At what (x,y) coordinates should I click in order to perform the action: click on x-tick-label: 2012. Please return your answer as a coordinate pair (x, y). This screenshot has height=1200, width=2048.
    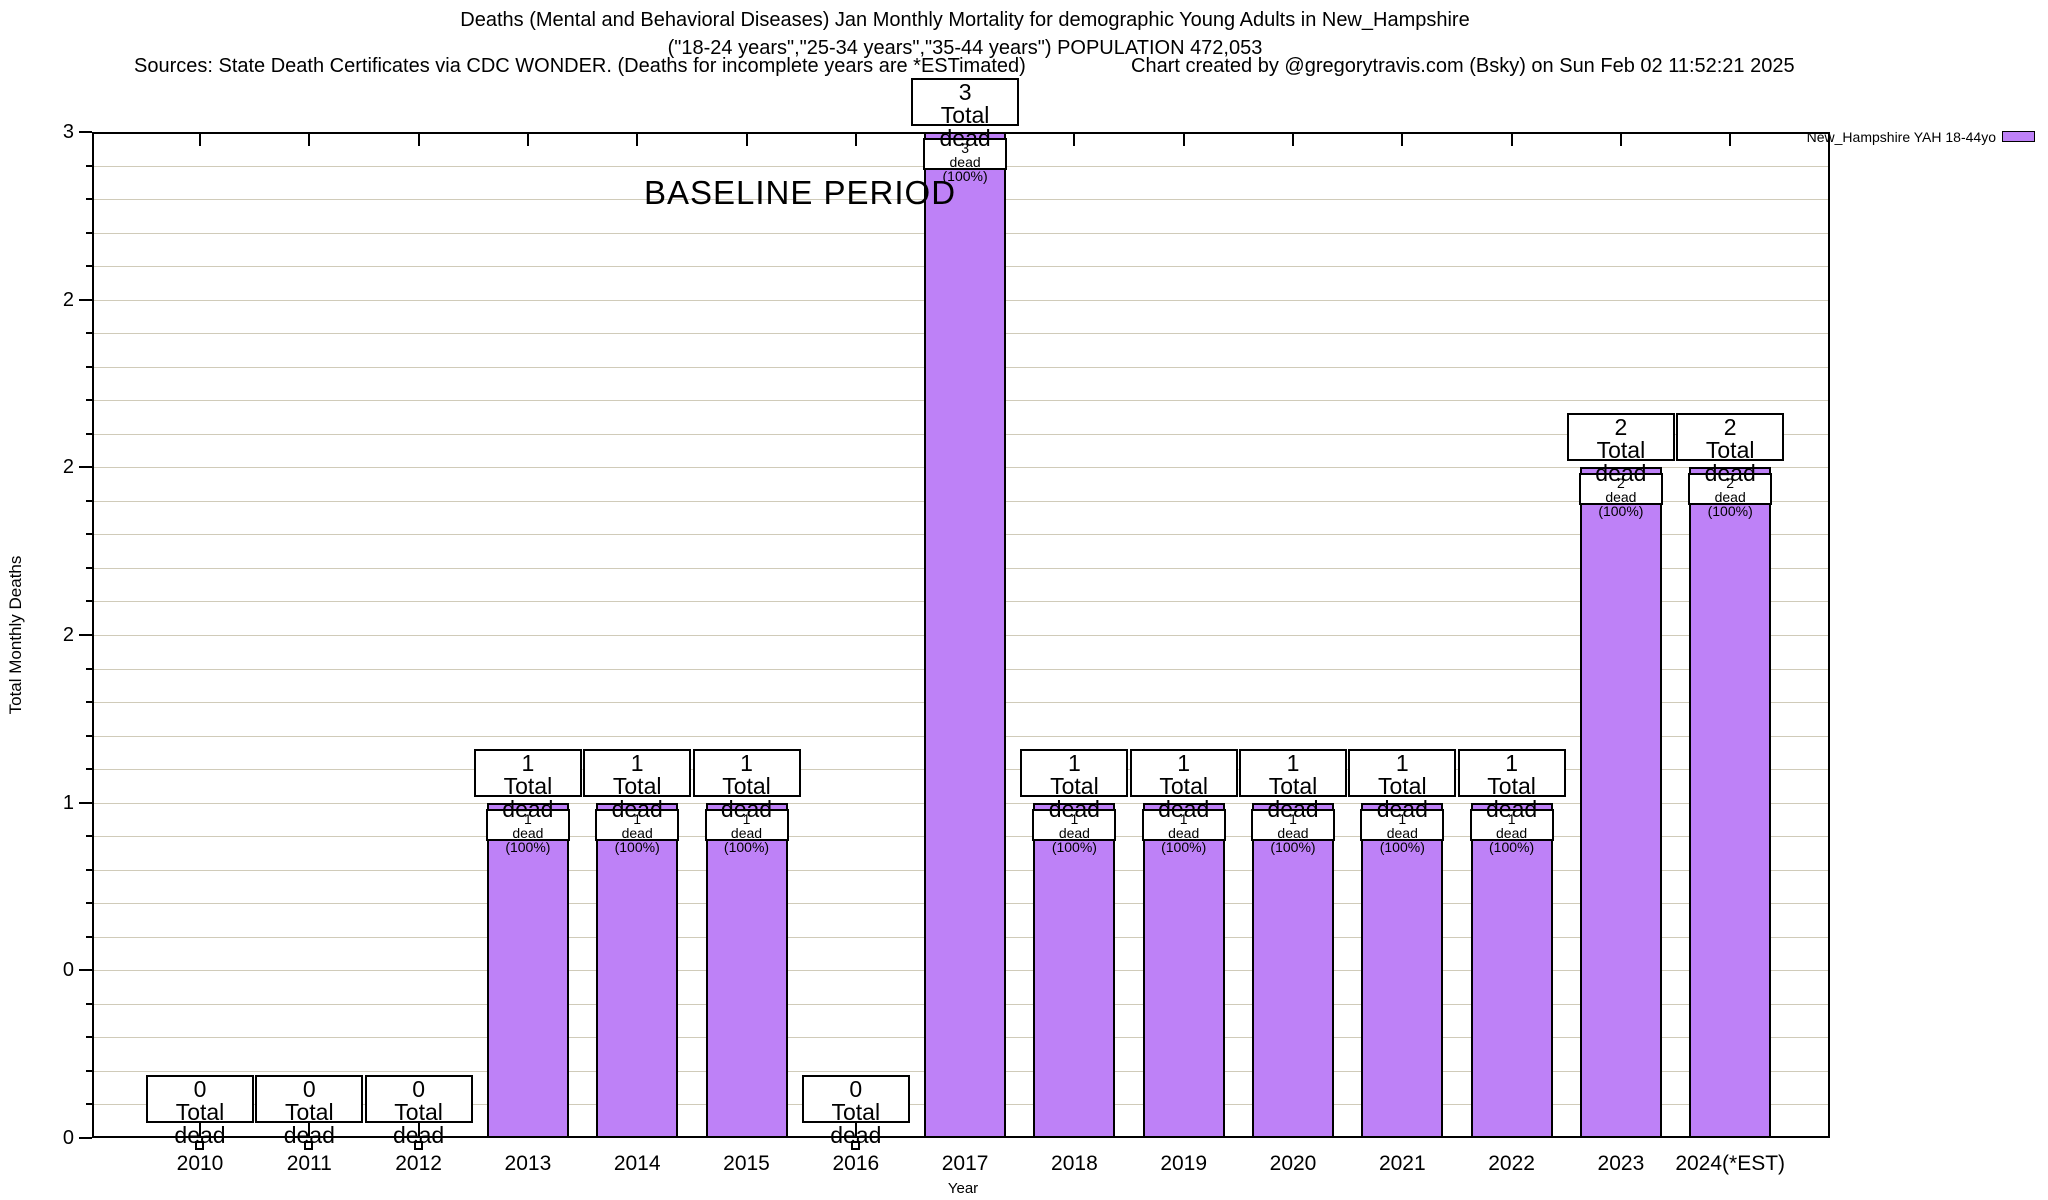
    Looking at the image, I should click on (418, 1163).